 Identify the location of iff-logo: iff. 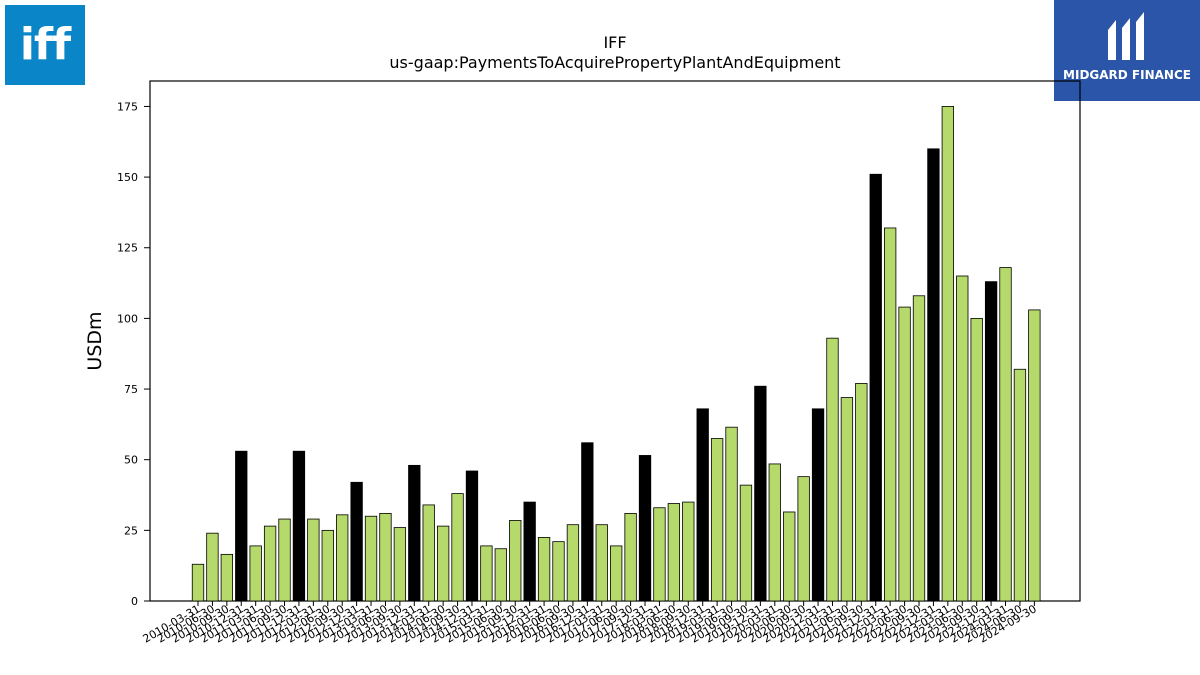
(45, 45).